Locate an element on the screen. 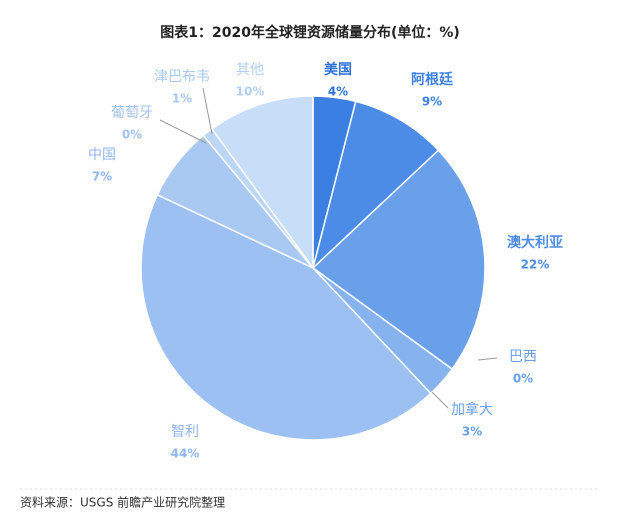  value-label: 3% is located at coordinates (472, 432).